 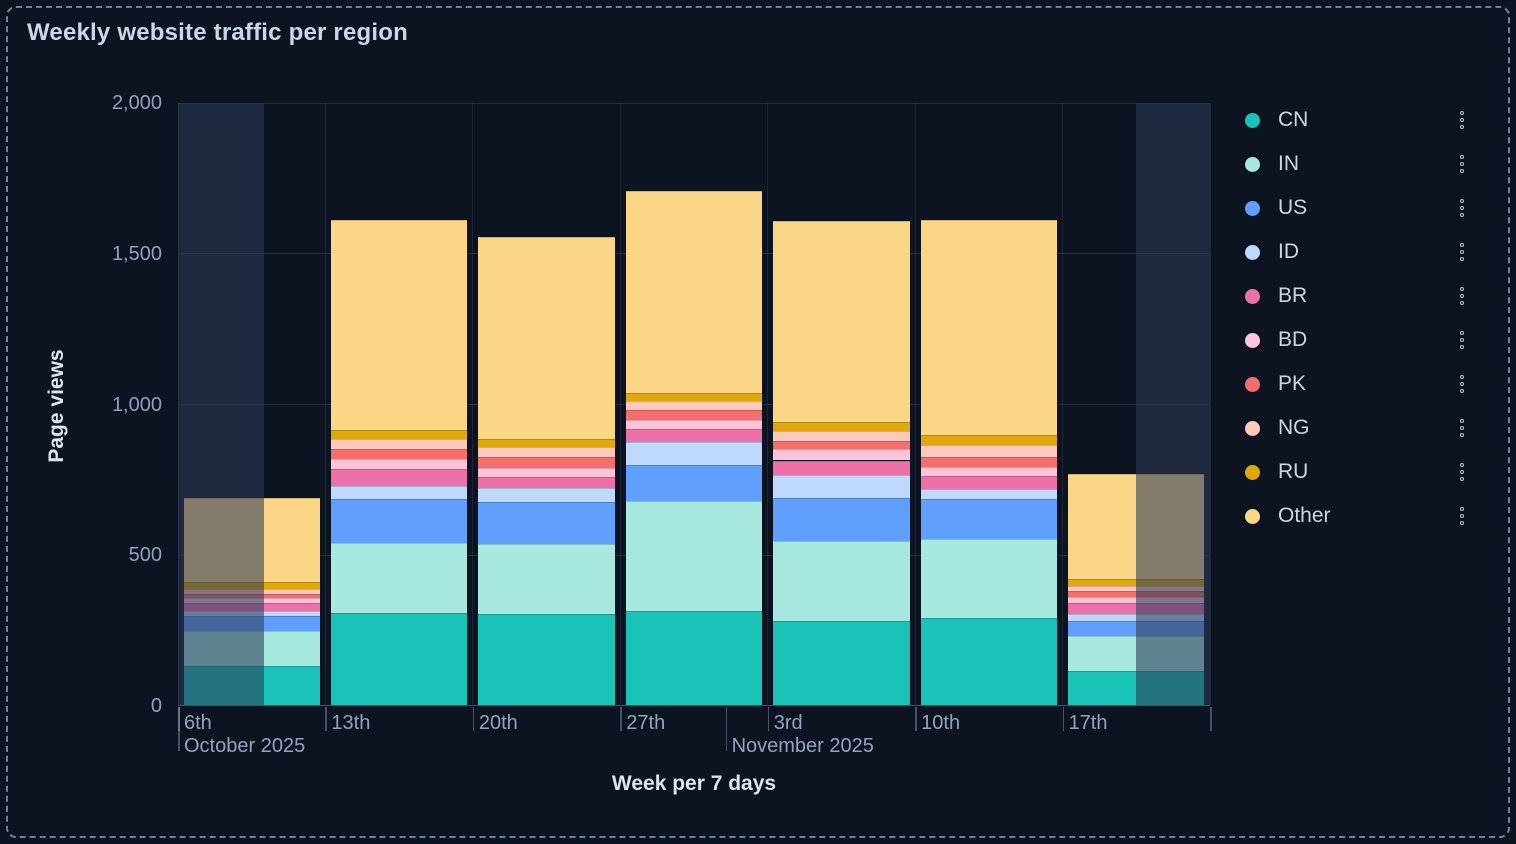 I want to click on bar-column-13th, so click(x=399, y=462).